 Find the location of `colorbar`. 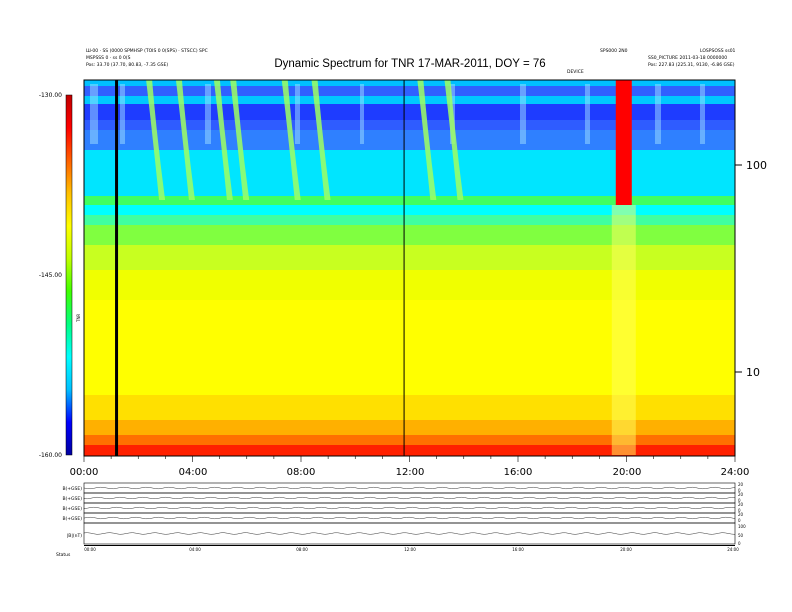

colorbar is located at coordinates (69, 275).